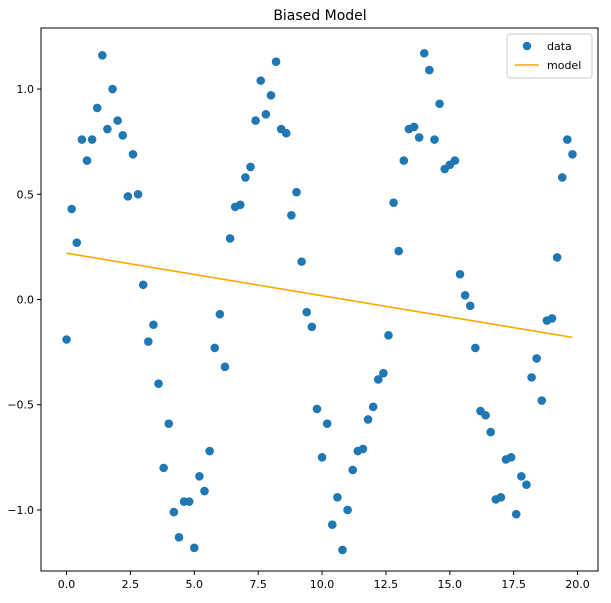 This screenshot has width=611, height=603. What do you see at coordinates (450, 584) in the screenshot?
I see `x-tick-label-6: 15.0` at bounding box center [450, 584].